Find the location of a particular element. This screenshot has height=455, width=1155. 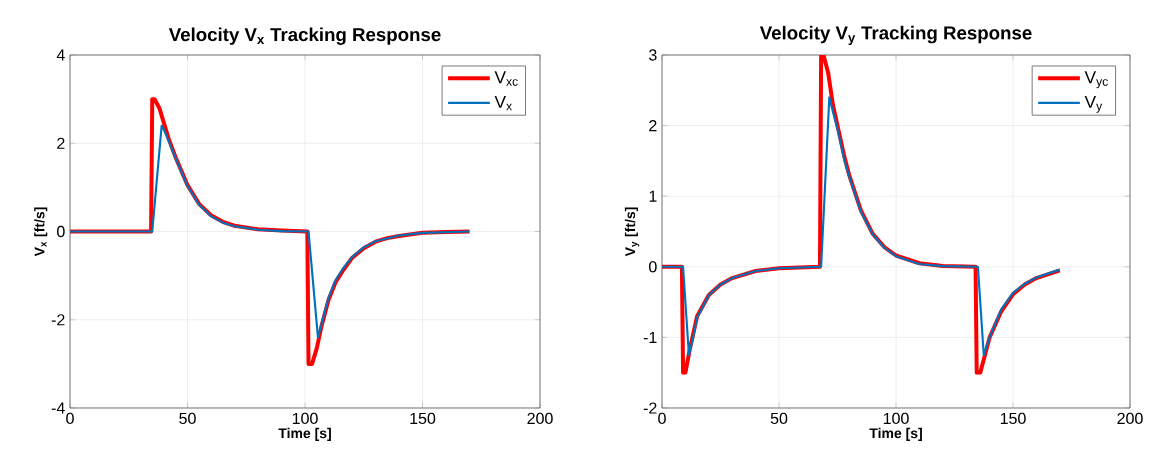

legend-label: V$_{yc}$ is located at coordinates (1096, 80).